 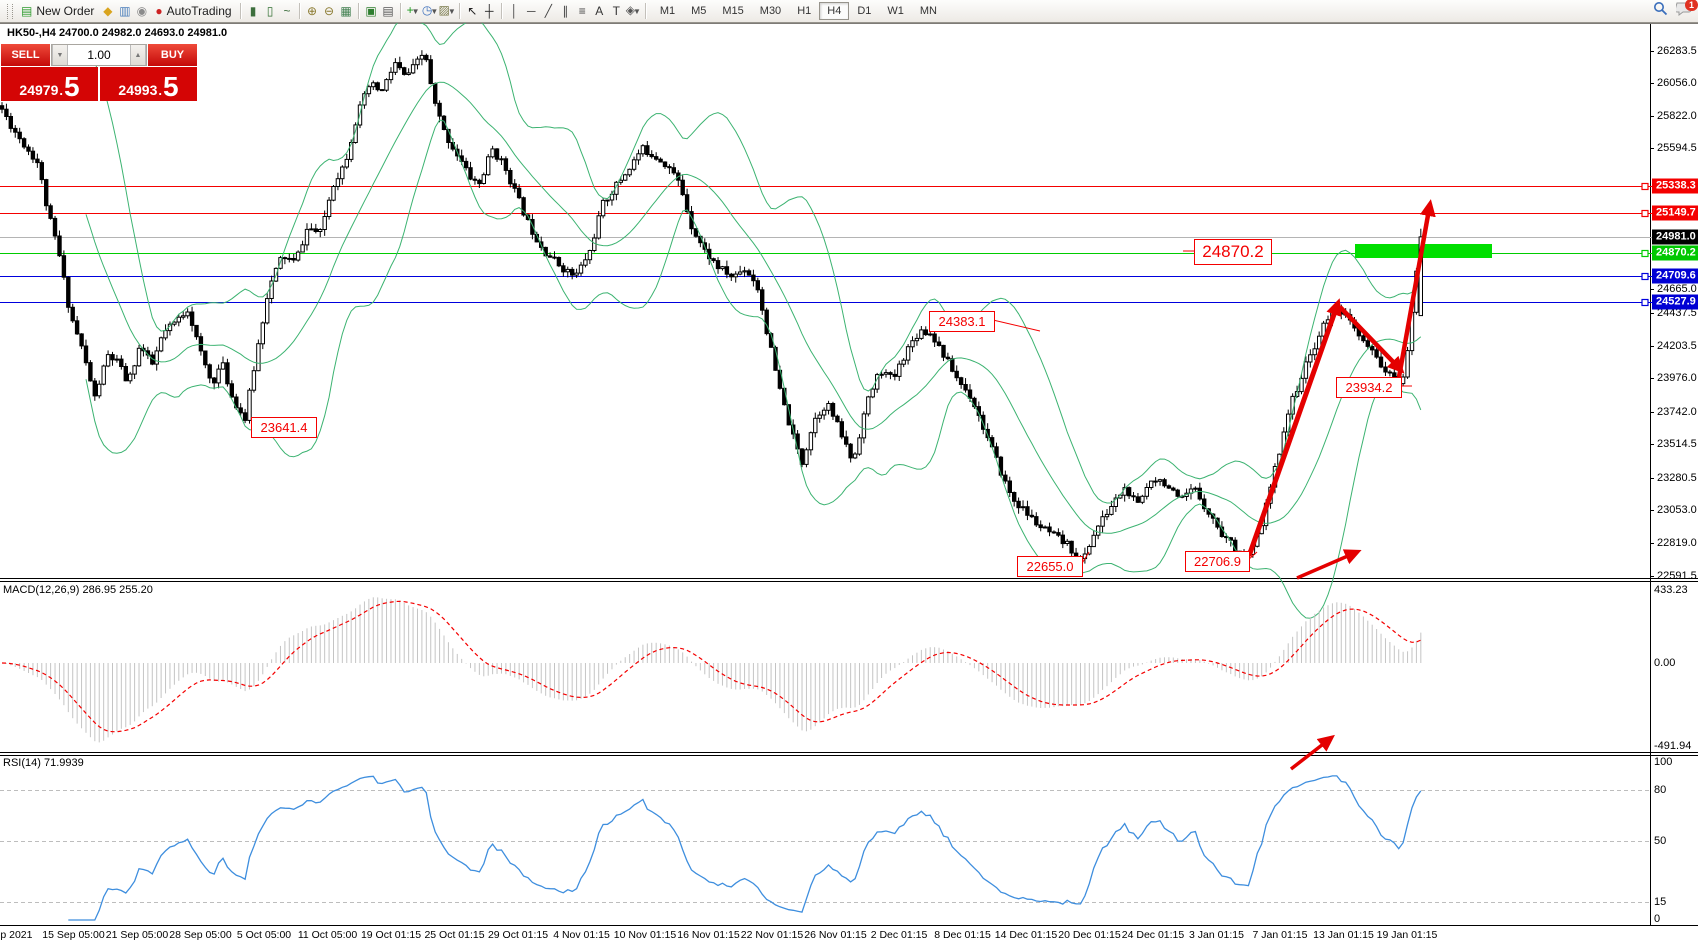 What do you see at coordinates (962, 321) in the screenshot?
I see `price-annotation-24383.1: 24383.1` at bounding box center [962, 321].